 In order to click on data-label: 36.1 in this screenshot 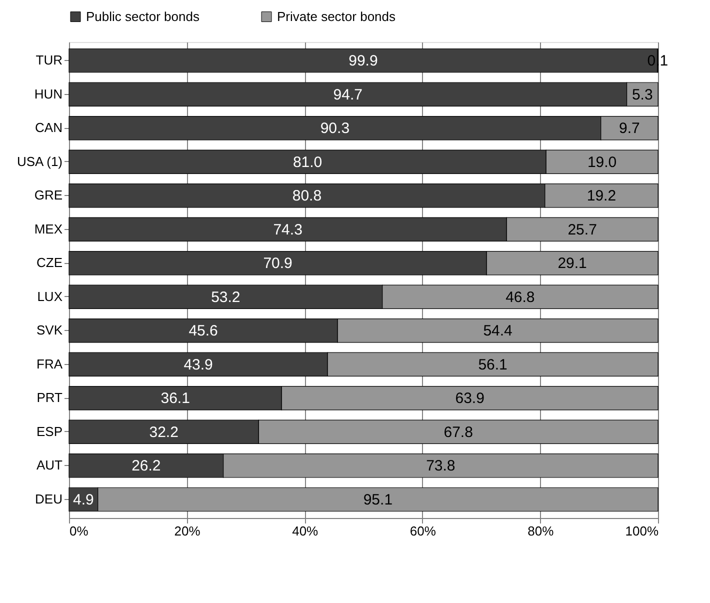, I will do `click(175, 399)`.